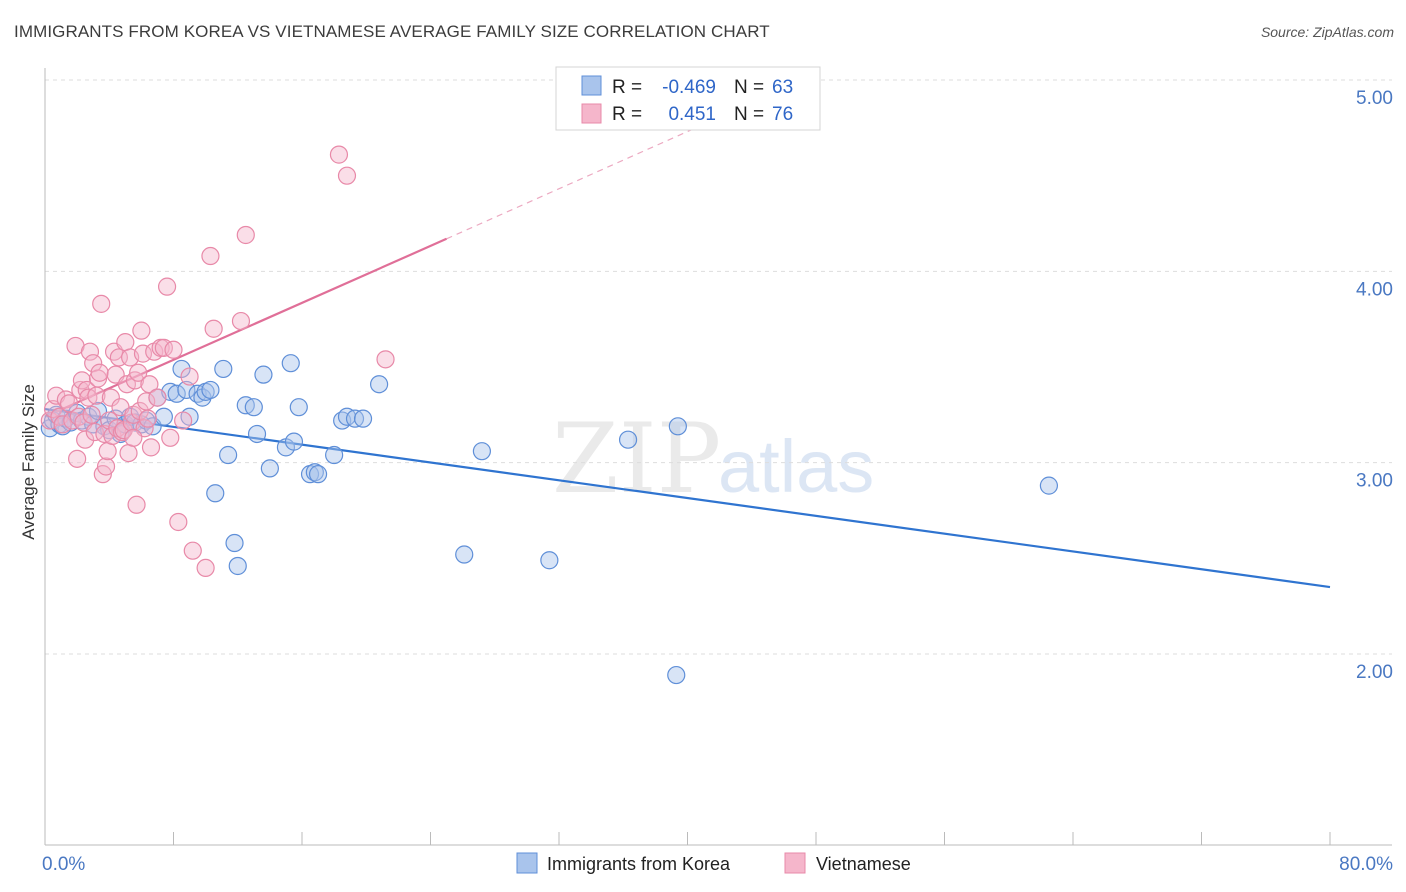 Image resolution: width=1406 pixels, height=892 pixels. Describe the element at coordinates (692, 114) in the screenshot. I see `legend-r-value-pink: 0.451` at that location.